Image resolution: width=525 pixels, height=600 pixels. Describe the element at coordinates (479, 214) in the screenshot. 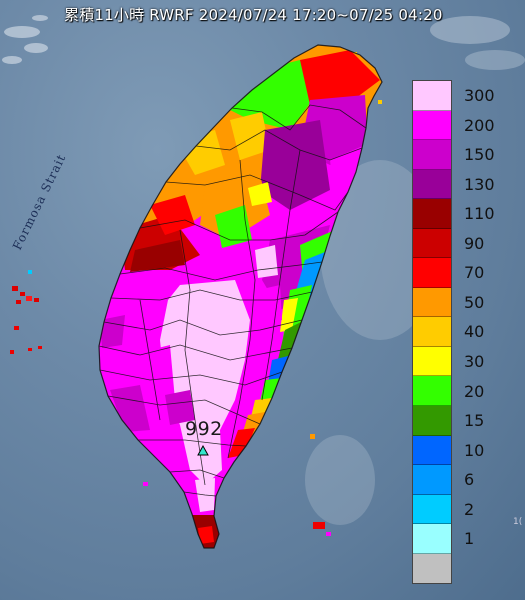

I see `legend-label: 110` at that location.